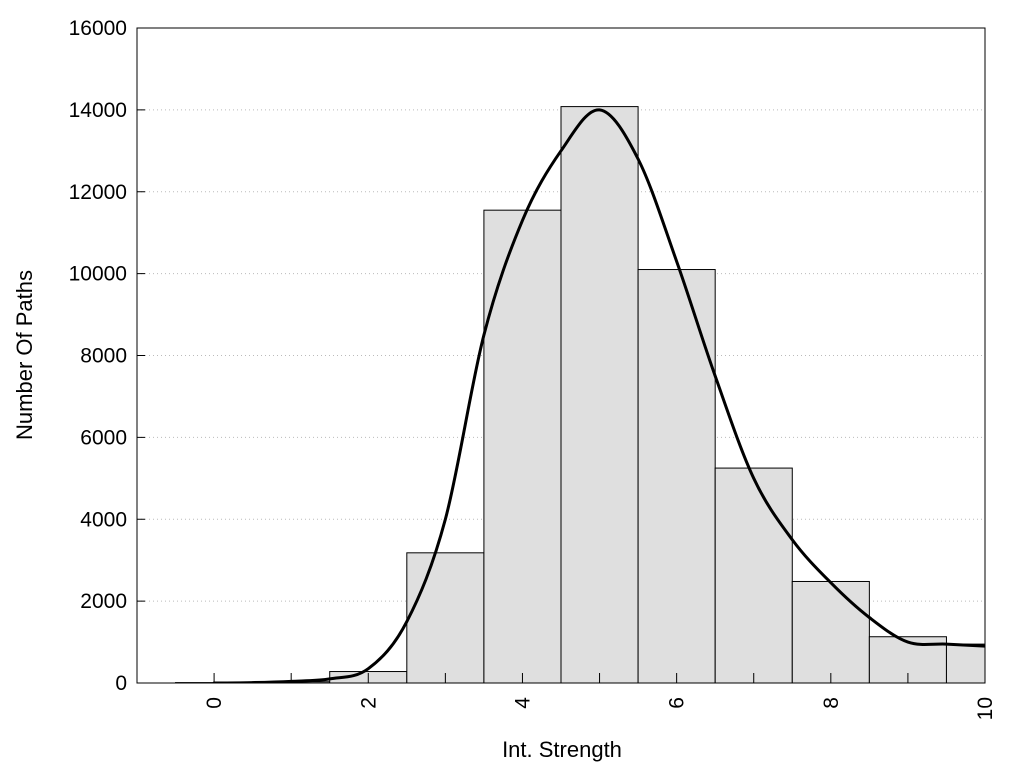  I want to click on x-tick-label: 10, so click(985, 708).